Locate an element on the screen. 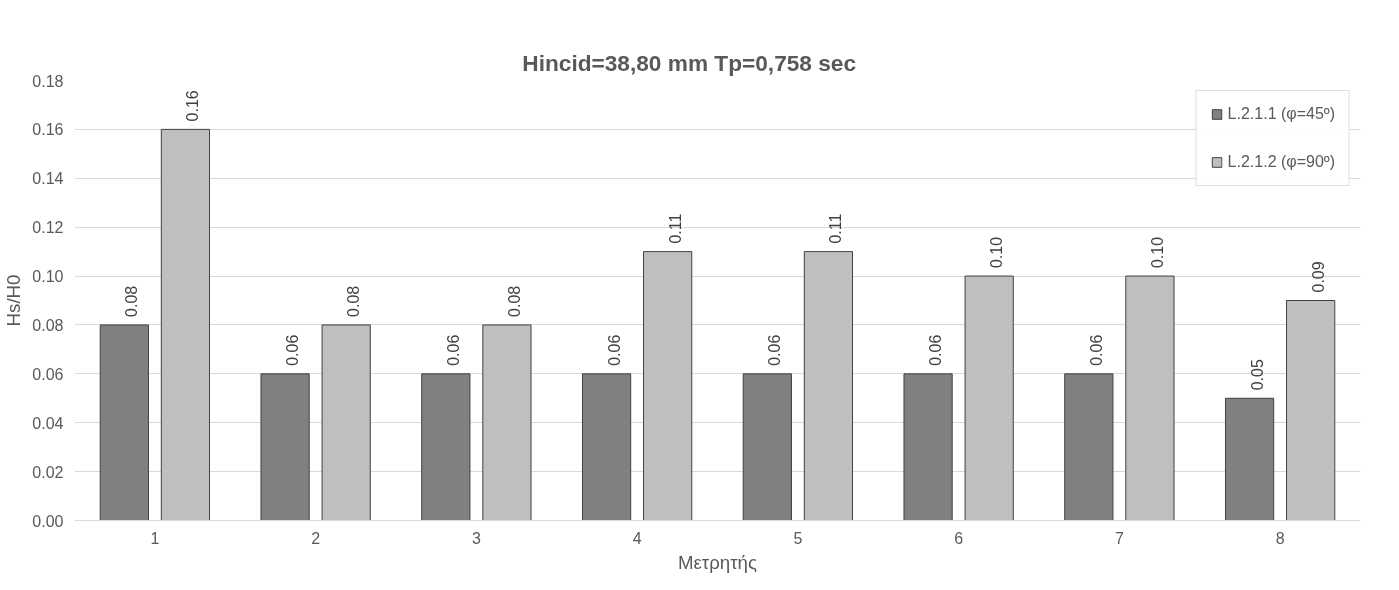 The width and height of the screenshot is (1399, 590). x-tick-label: 8 is located at coordinates (1280, 538).